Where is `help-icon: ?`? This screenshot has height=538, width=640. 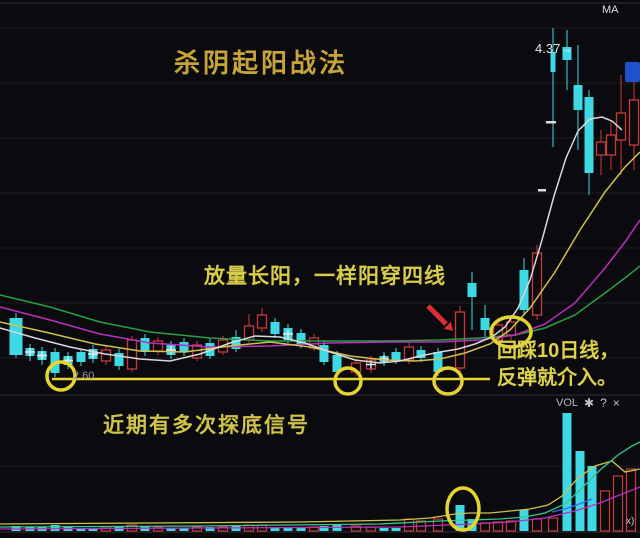
help-icon: ? is located at coordinates (603, 403).